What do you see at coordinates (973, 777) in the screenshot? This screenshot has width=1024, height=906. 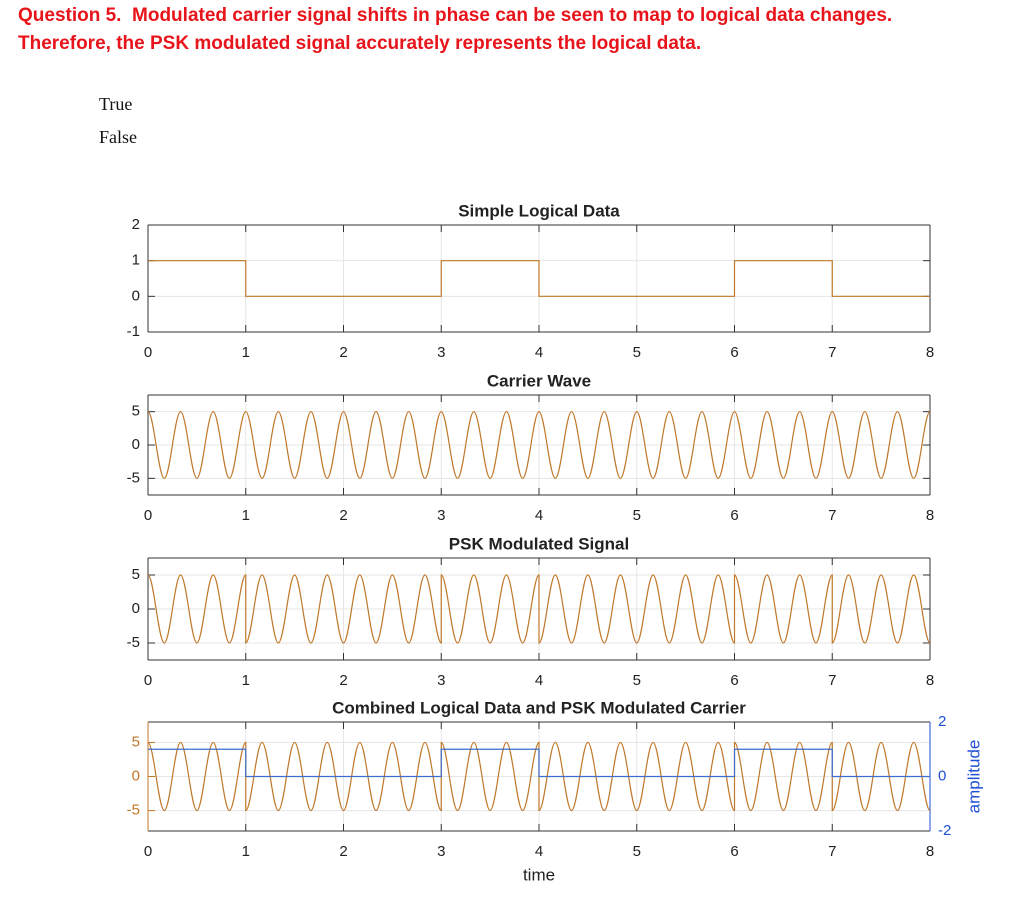 I see `y2-axis-label: amplitude` at bounding box center [973, 777].